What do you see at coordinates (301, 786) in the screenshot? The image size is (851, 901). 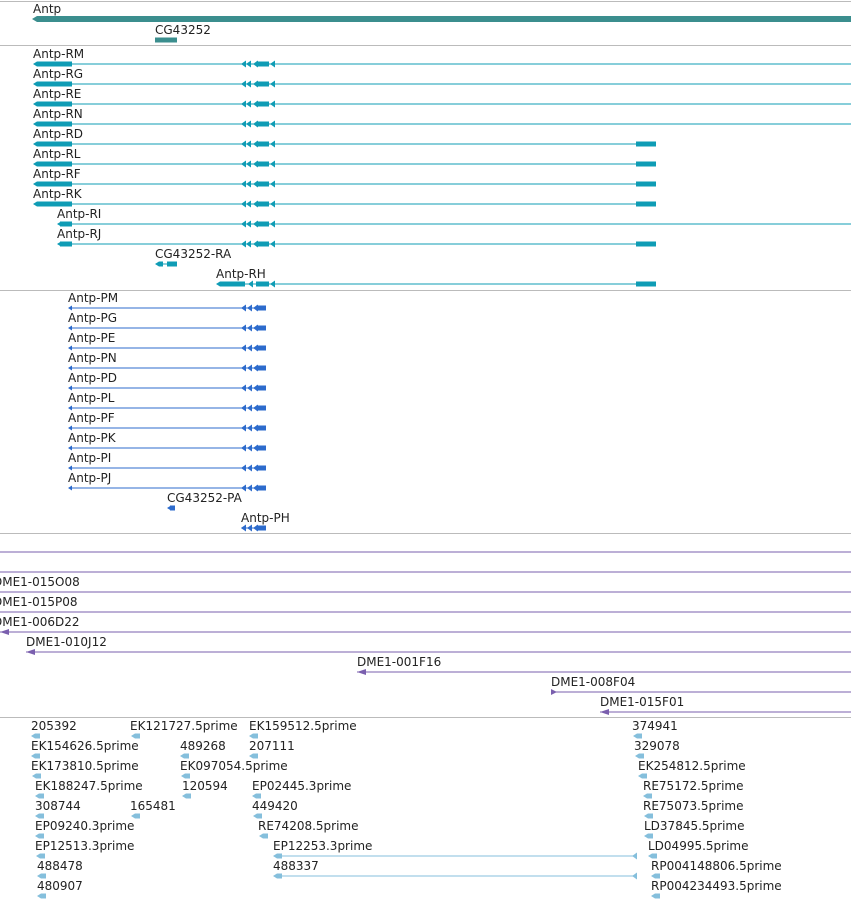 I see `est-label: EP02445.3prime` at bounding box center [301, 786].